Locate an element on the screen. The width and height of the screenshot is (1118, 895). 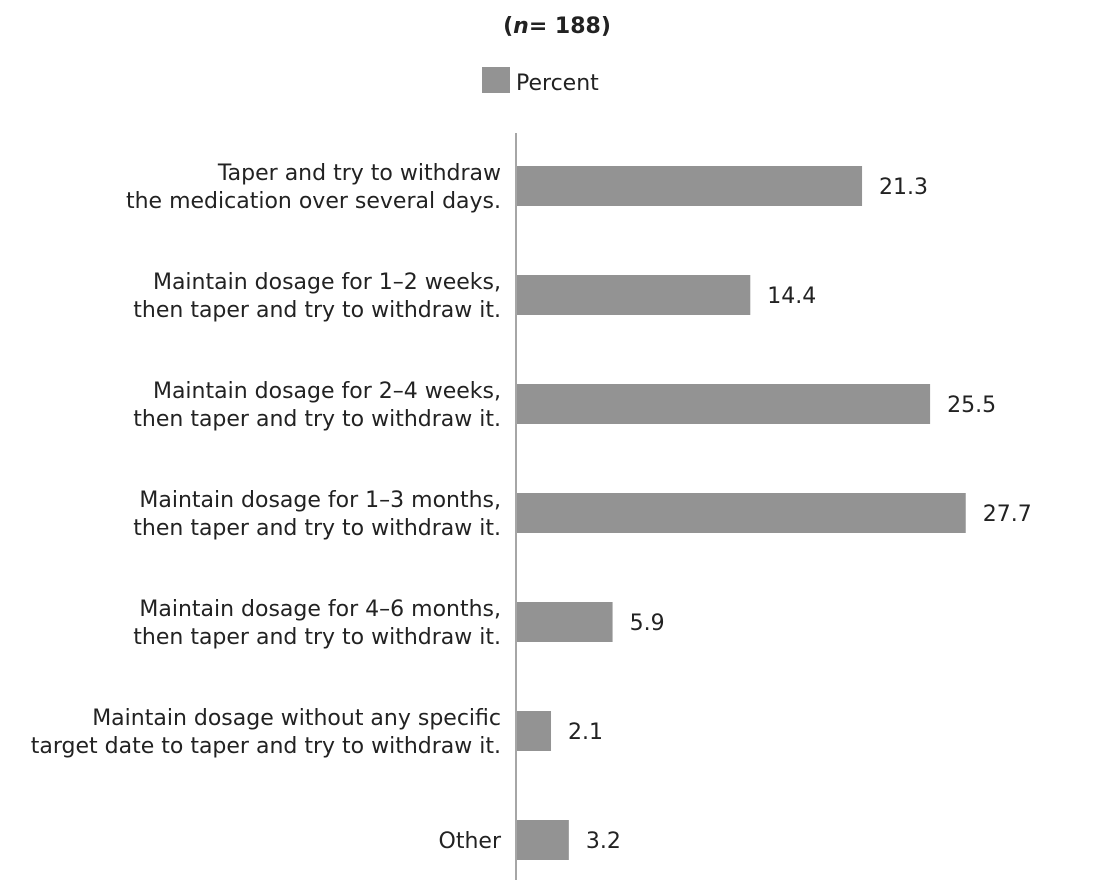
category-label-4-line-1: Maintain dosage for 1–3 months, is located at coordinates (320, 500).